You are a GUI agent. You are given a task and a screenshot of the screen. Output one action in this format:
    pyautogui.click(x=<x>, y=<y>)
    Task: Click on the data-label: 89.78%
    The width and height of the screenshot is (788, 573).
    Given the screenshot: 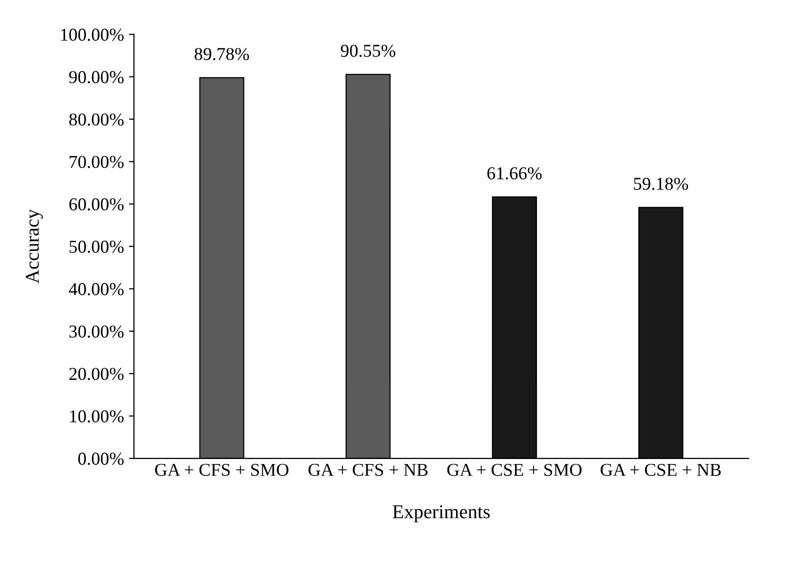 What is the action you would take?
    pyautogui.click(x=221, y=54)
    